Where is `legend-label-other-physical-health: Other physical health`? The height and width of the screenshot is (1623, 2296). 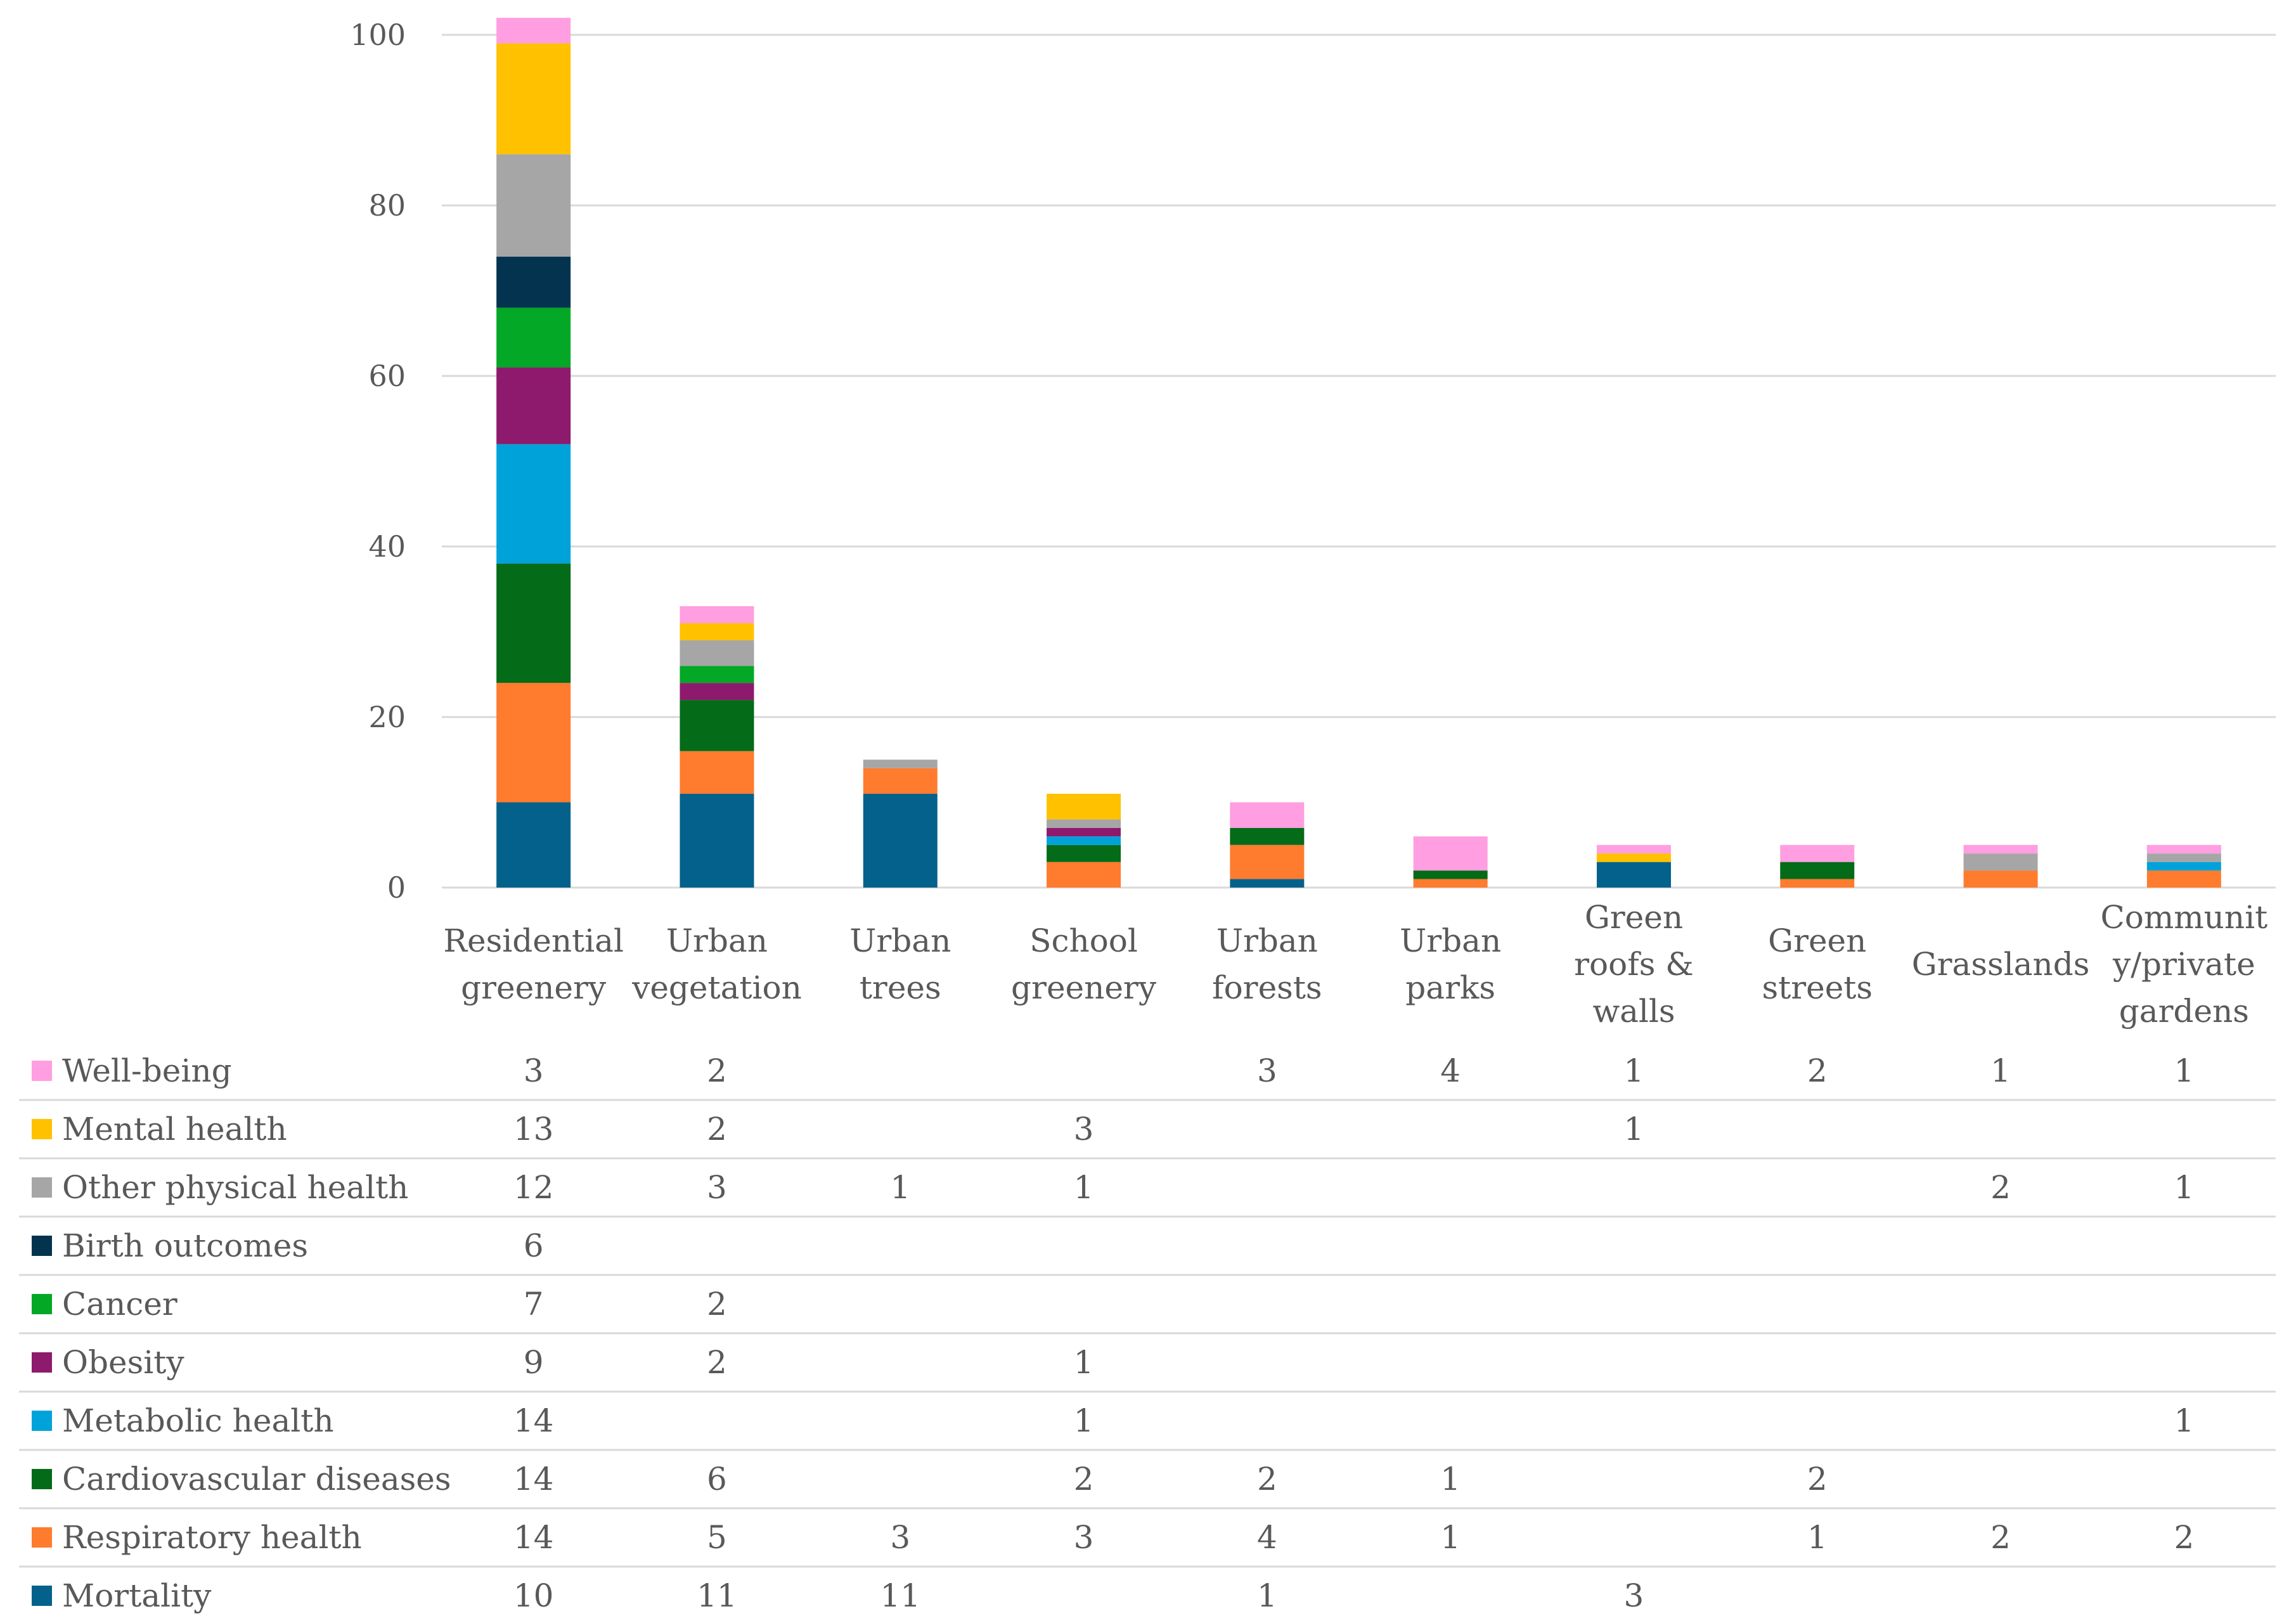
legend-label-other-physical-health: Other physical health is located at coordinates (235, 1187).